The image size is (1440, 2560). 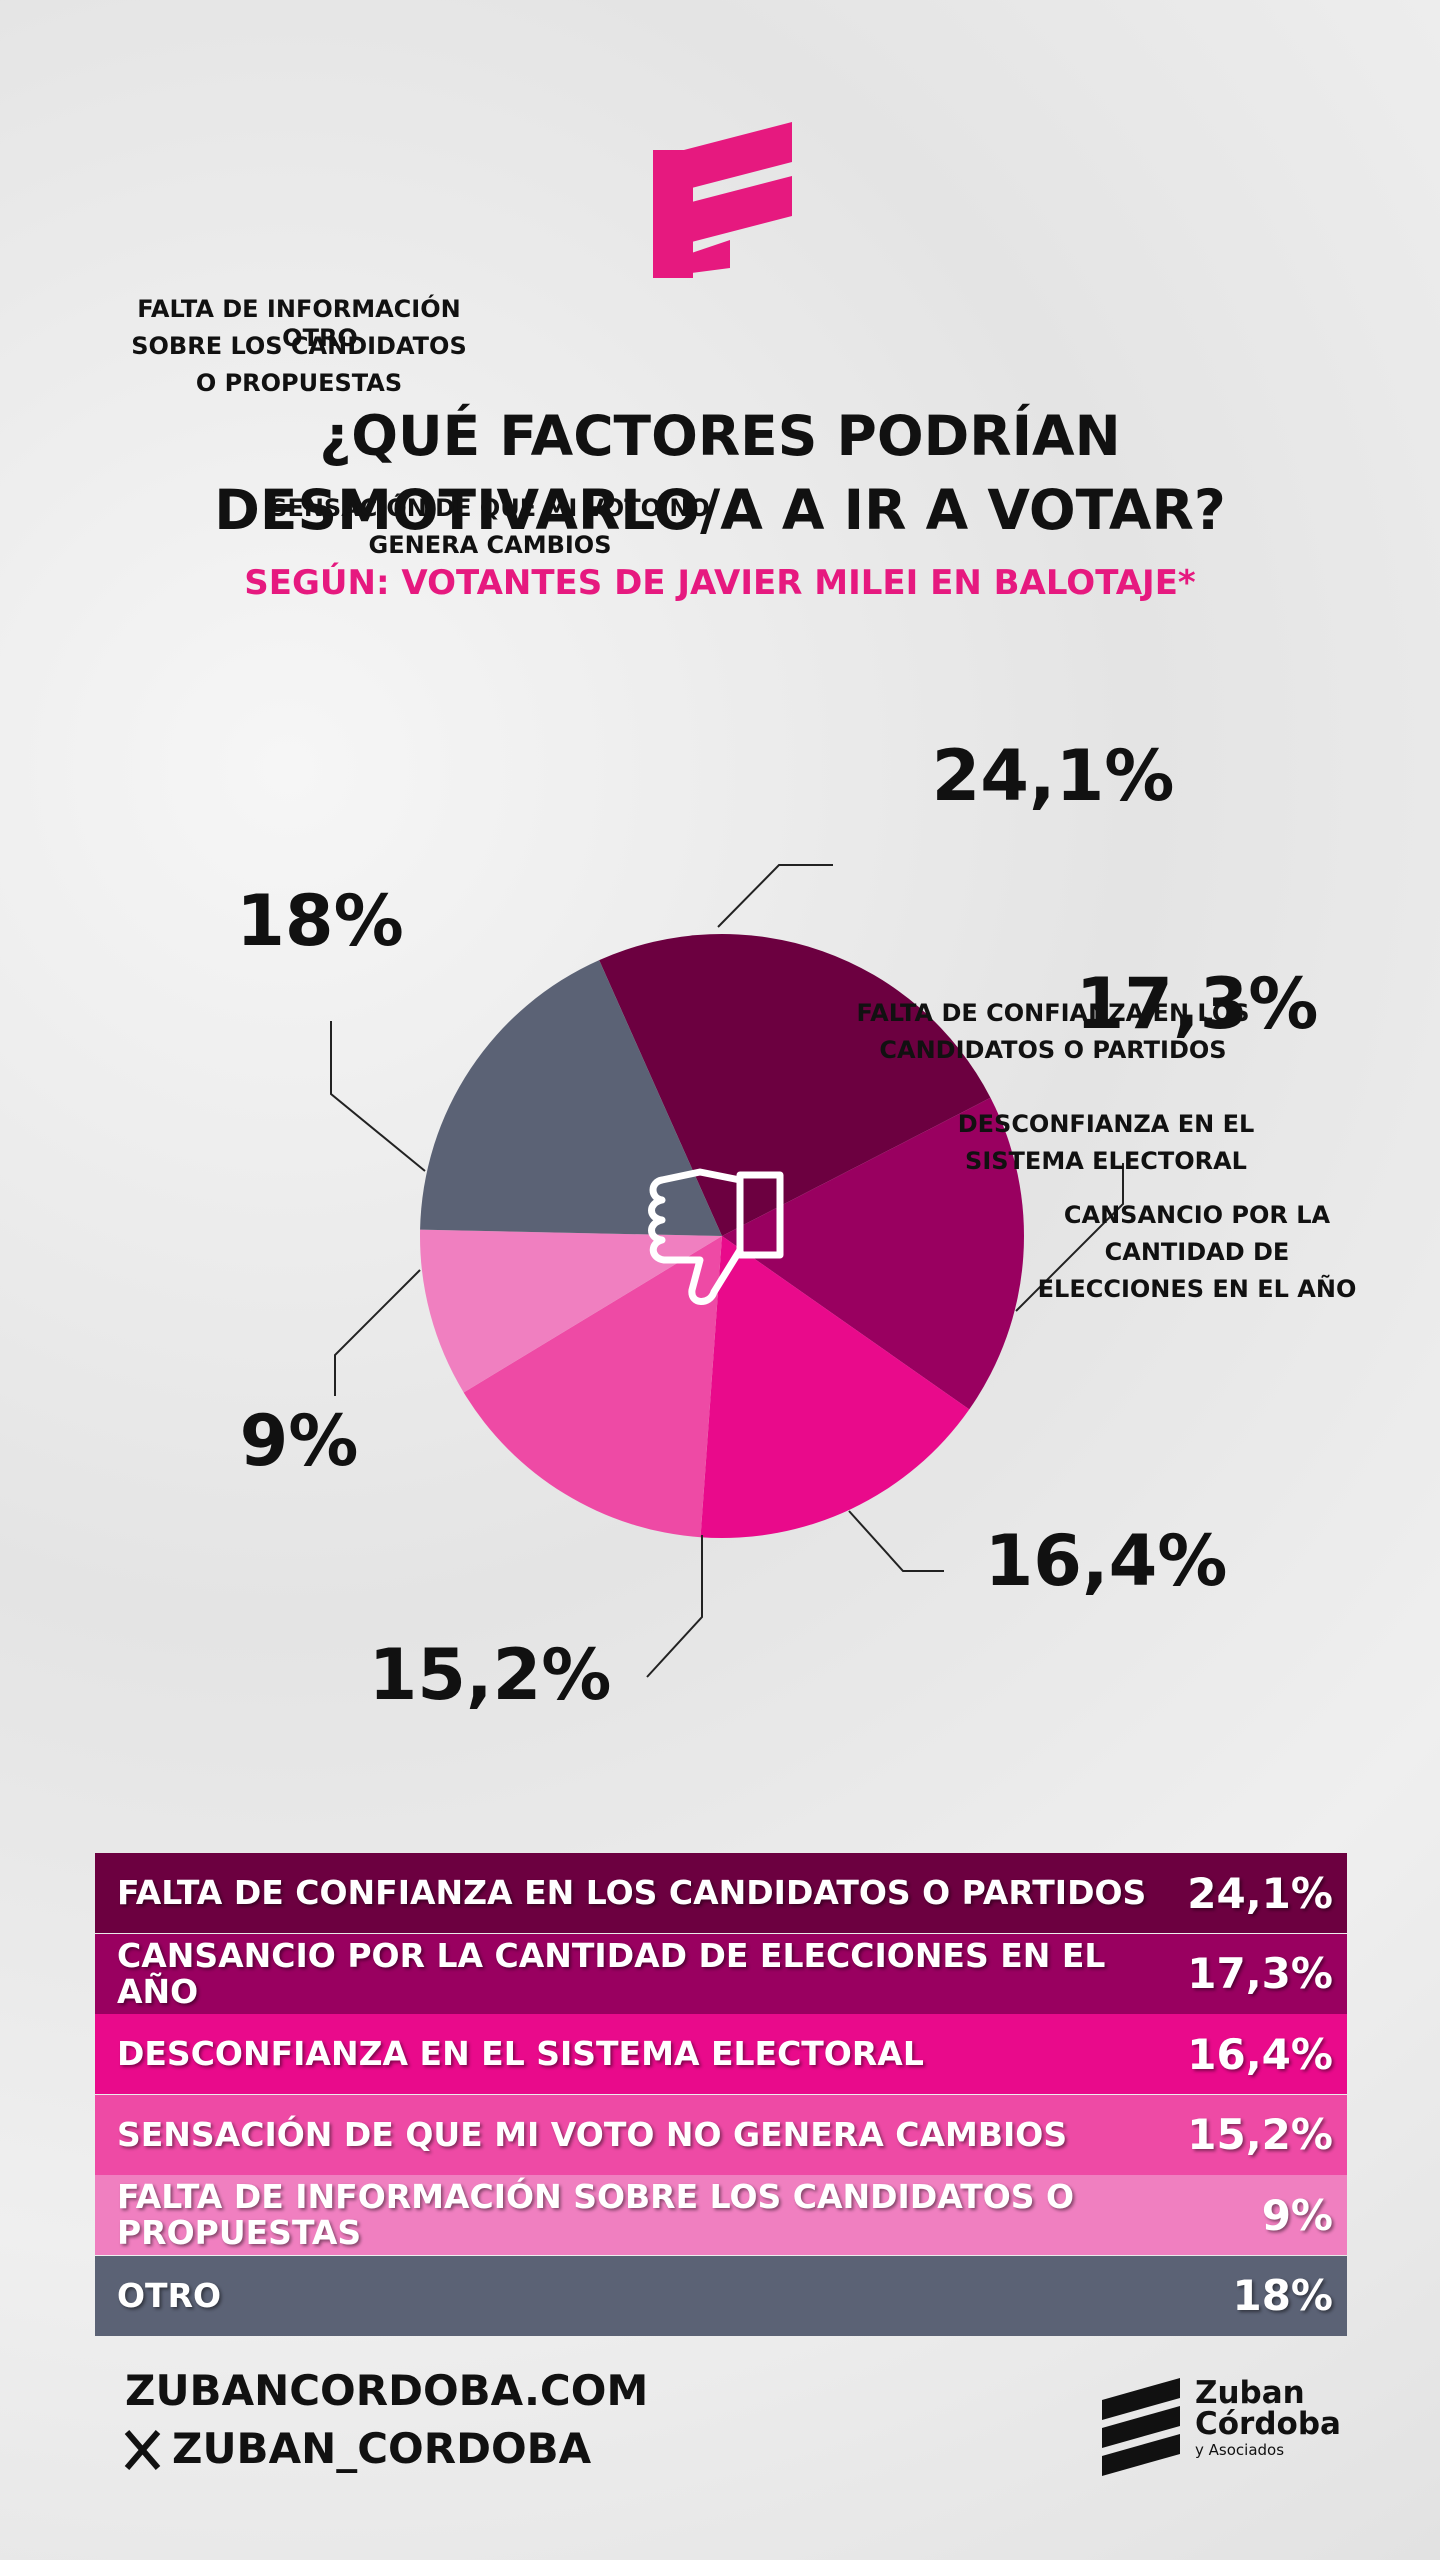 I want to click on row-value: 17,3%, so click(x=1260, y=1973).